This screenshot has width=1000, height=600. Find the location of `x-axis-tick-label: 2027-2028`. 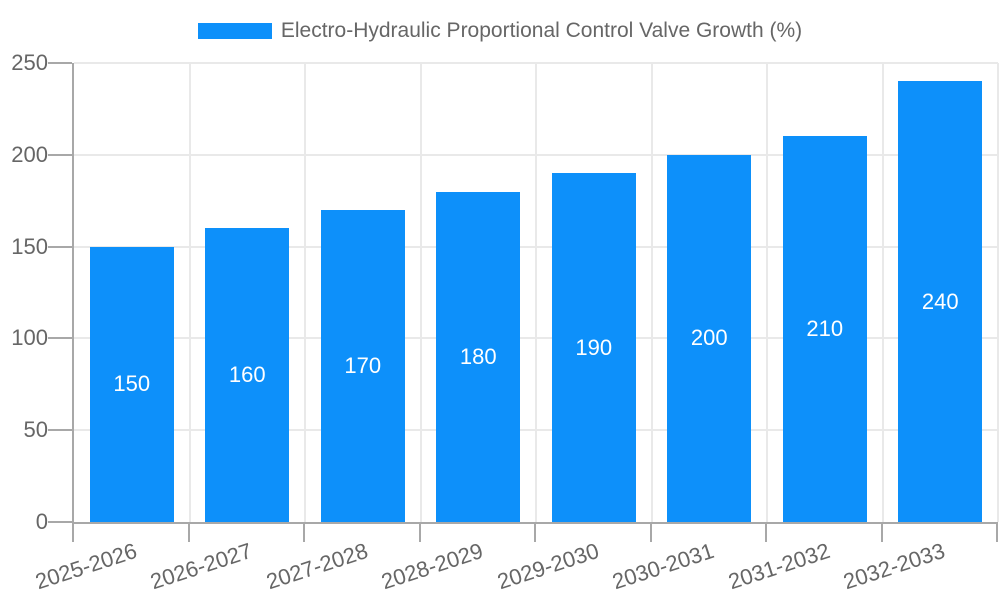

x-axis-tick-label: 2027-2028 is located at coordinates (316, 566).